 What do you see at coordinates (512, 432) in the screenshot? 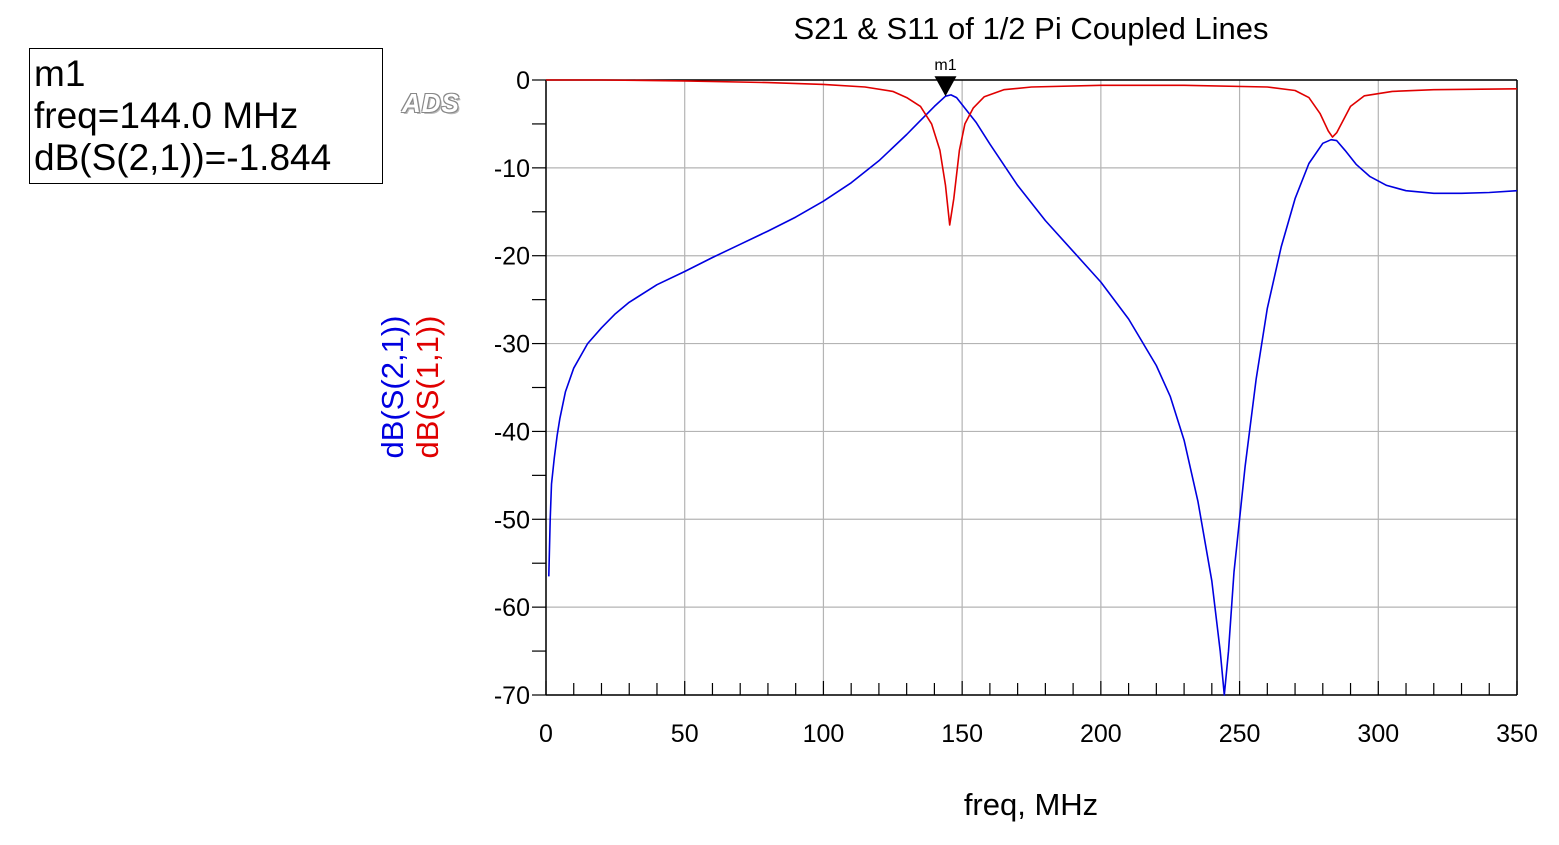
I see `y-tick-label: -40` at bounding box center [512, 432].